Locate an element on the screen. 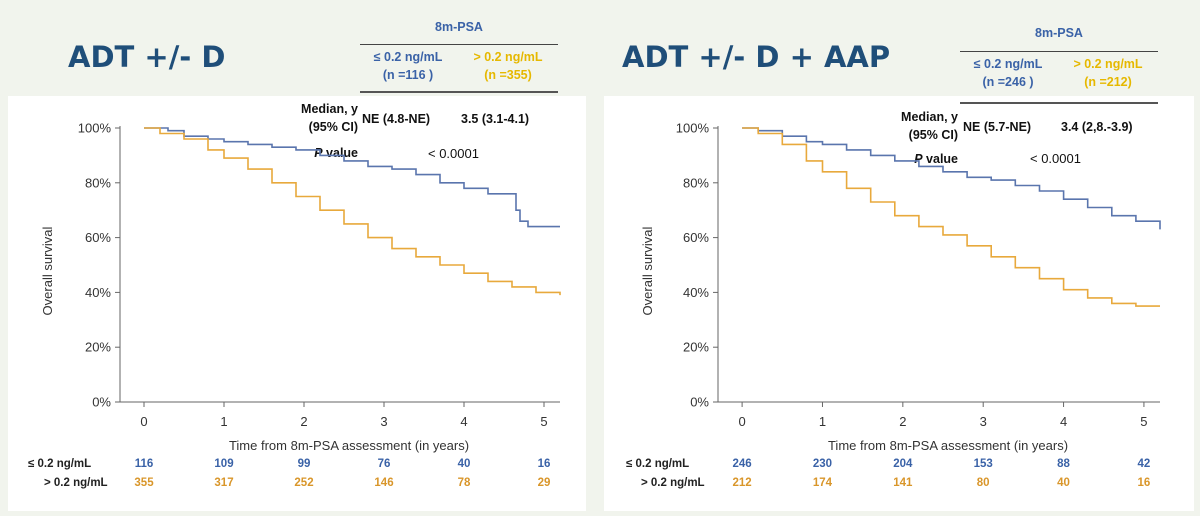 This screenshot has height=516, width=1200. right-header-rule-top is located at coordinates (1059, 51).